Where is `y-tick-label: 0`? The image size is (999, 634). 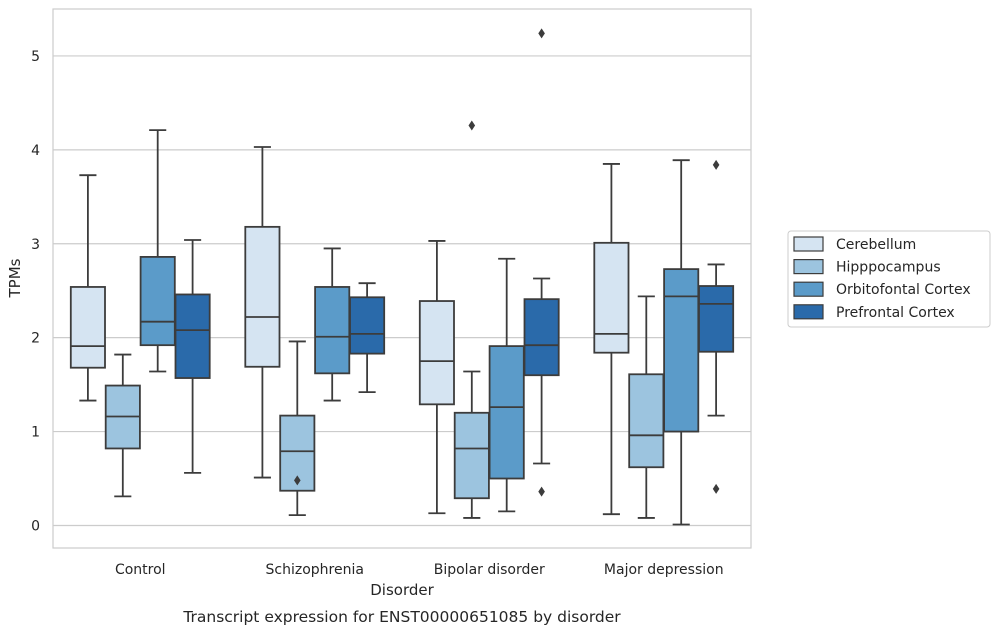
y-tick-label: 0 is located at coordinates (35, 526).